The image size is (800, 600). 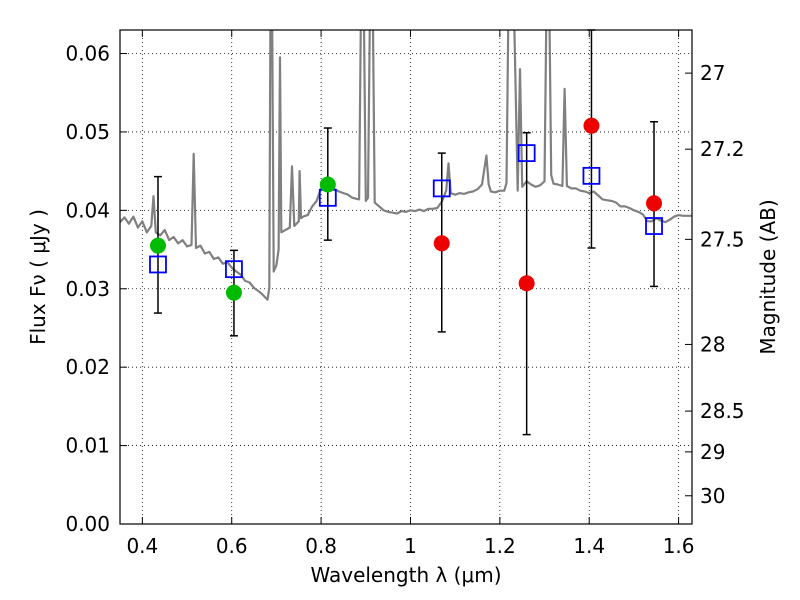 What do you see at coordinates (768, 276) in the screenshot?
I see `y2-axis-title: Magnitude (AB)` at bounding box center [768, 276].